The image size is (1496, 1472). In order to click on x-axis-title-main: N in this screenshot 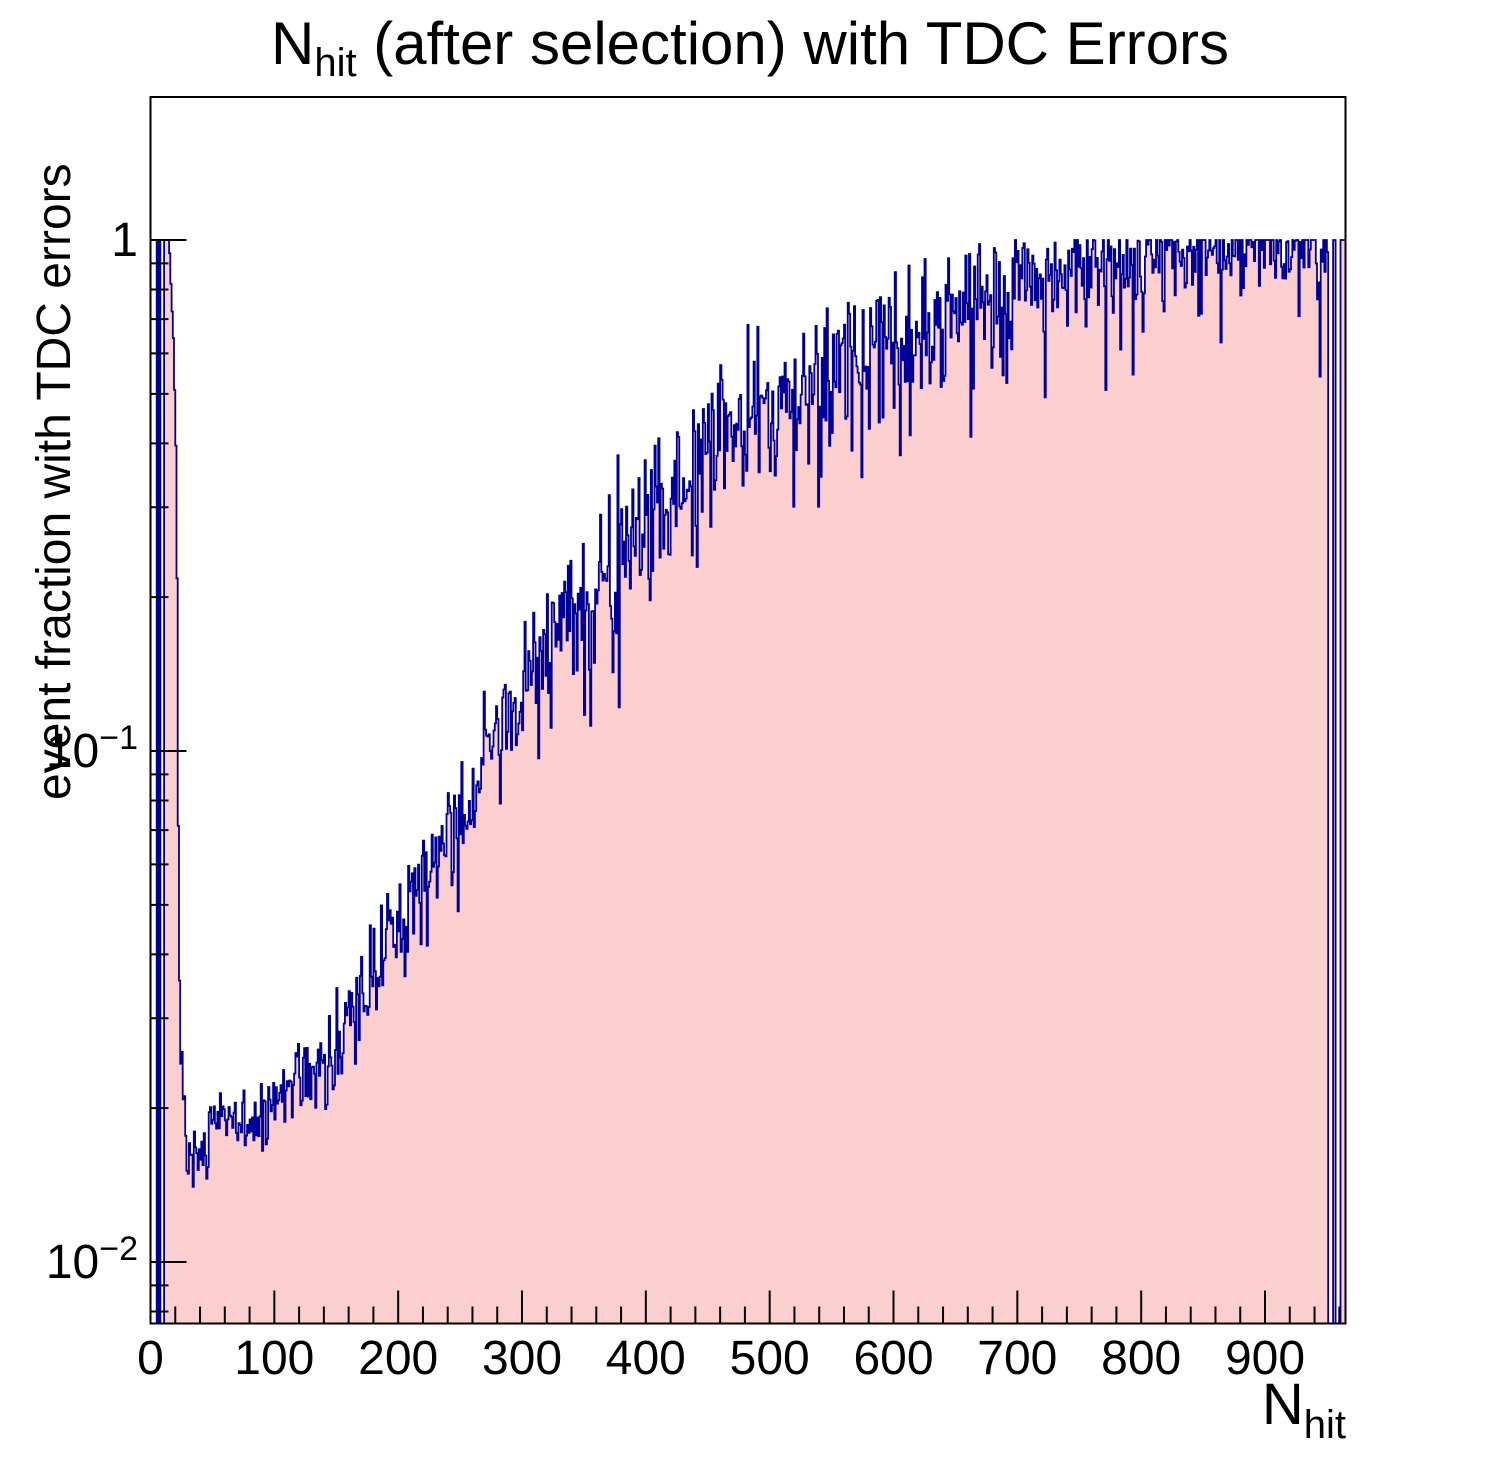, I will do `click(1283, 1404)`.